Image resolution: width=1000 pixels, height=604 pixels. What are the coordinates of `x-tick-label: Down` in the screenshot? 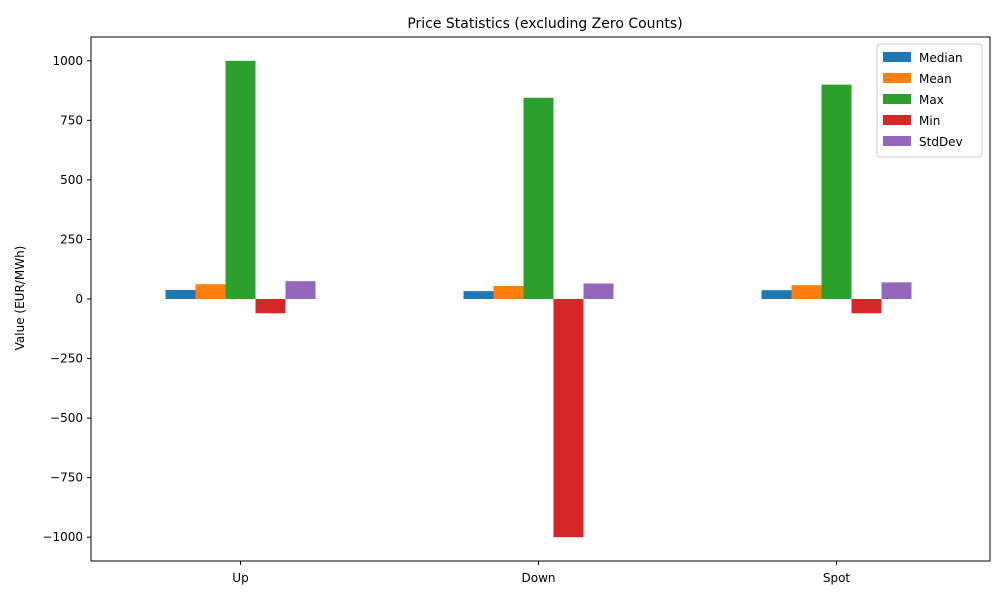 It's located at (538, 578).